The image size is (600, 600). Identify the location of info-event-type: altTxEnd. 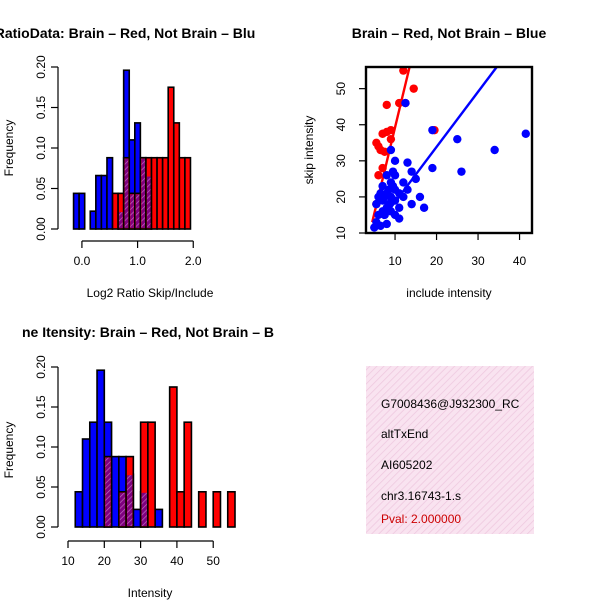
(404, 434).